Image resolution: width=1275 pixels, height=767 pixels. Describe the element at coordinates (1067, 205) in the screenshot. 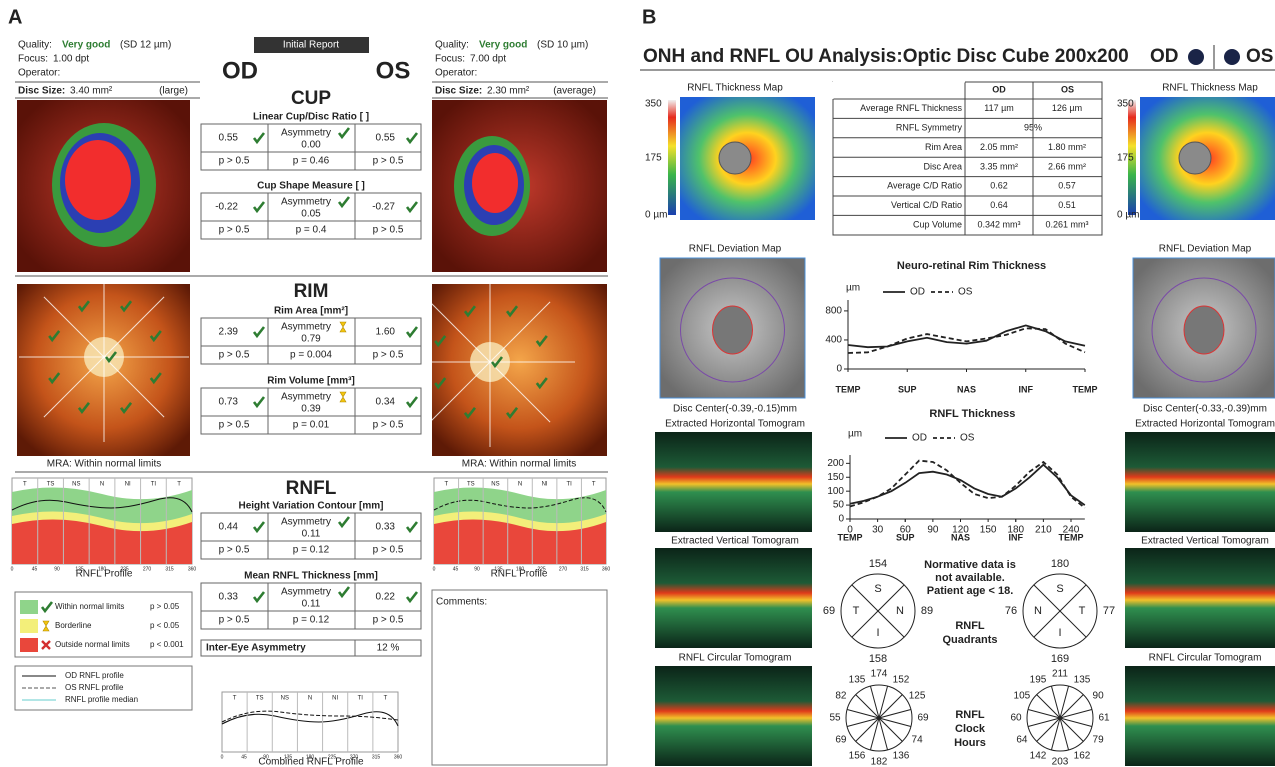

I see `label: 0.51` at that location.